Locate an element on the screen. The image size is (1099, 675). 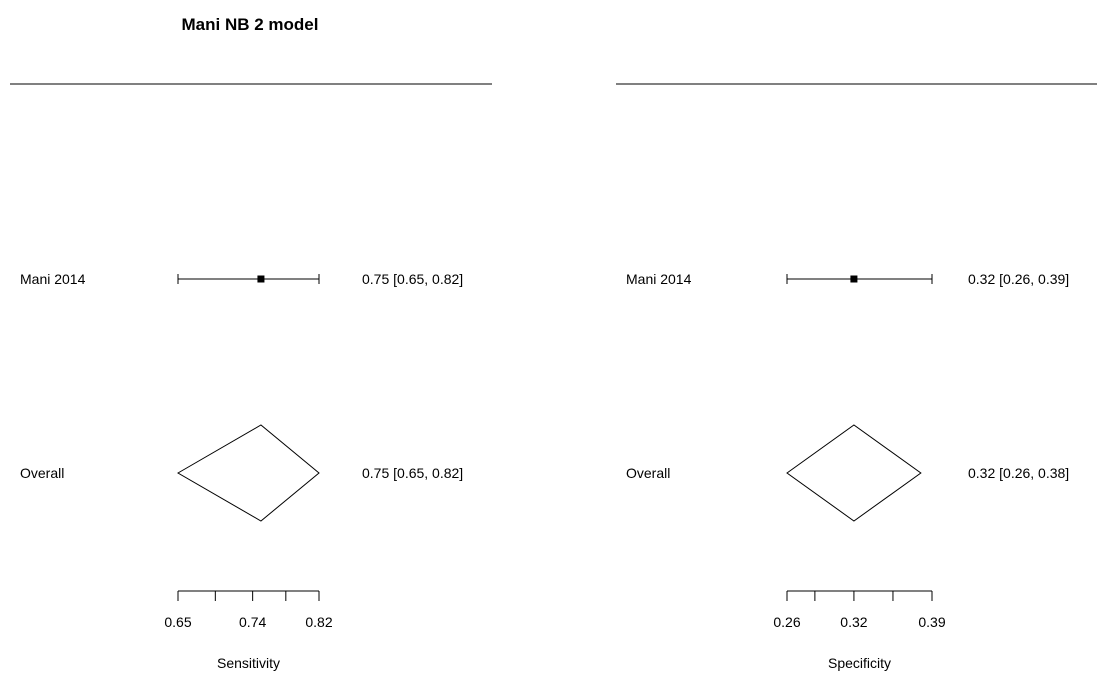
study-estimate-text: 0.75 [0.65, 0.82] is located at coordinates (412, 279).